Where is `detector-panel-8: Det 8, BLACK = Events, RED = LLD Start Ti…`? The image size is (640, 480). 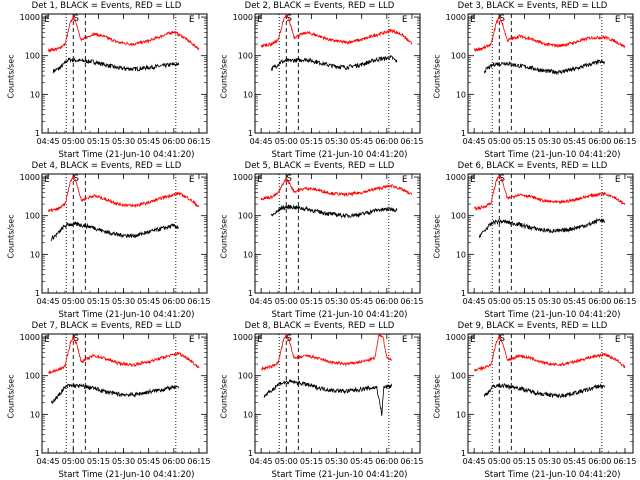
detector-panel-8: Det 8, BLACK = Events, RED = LLD Start Ti… is located at coordinates (319, 400).